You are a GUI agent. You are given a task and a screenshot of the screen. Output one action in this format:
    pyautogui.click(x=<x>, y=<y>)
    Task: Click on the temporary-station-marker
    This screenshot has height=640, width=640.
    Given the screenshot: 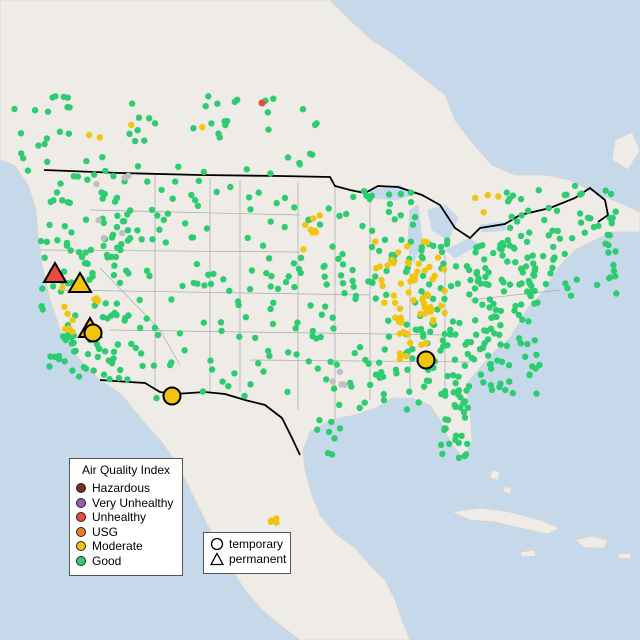 What is the action you would take?
    pyautogui.click(x=426, y=360)
    